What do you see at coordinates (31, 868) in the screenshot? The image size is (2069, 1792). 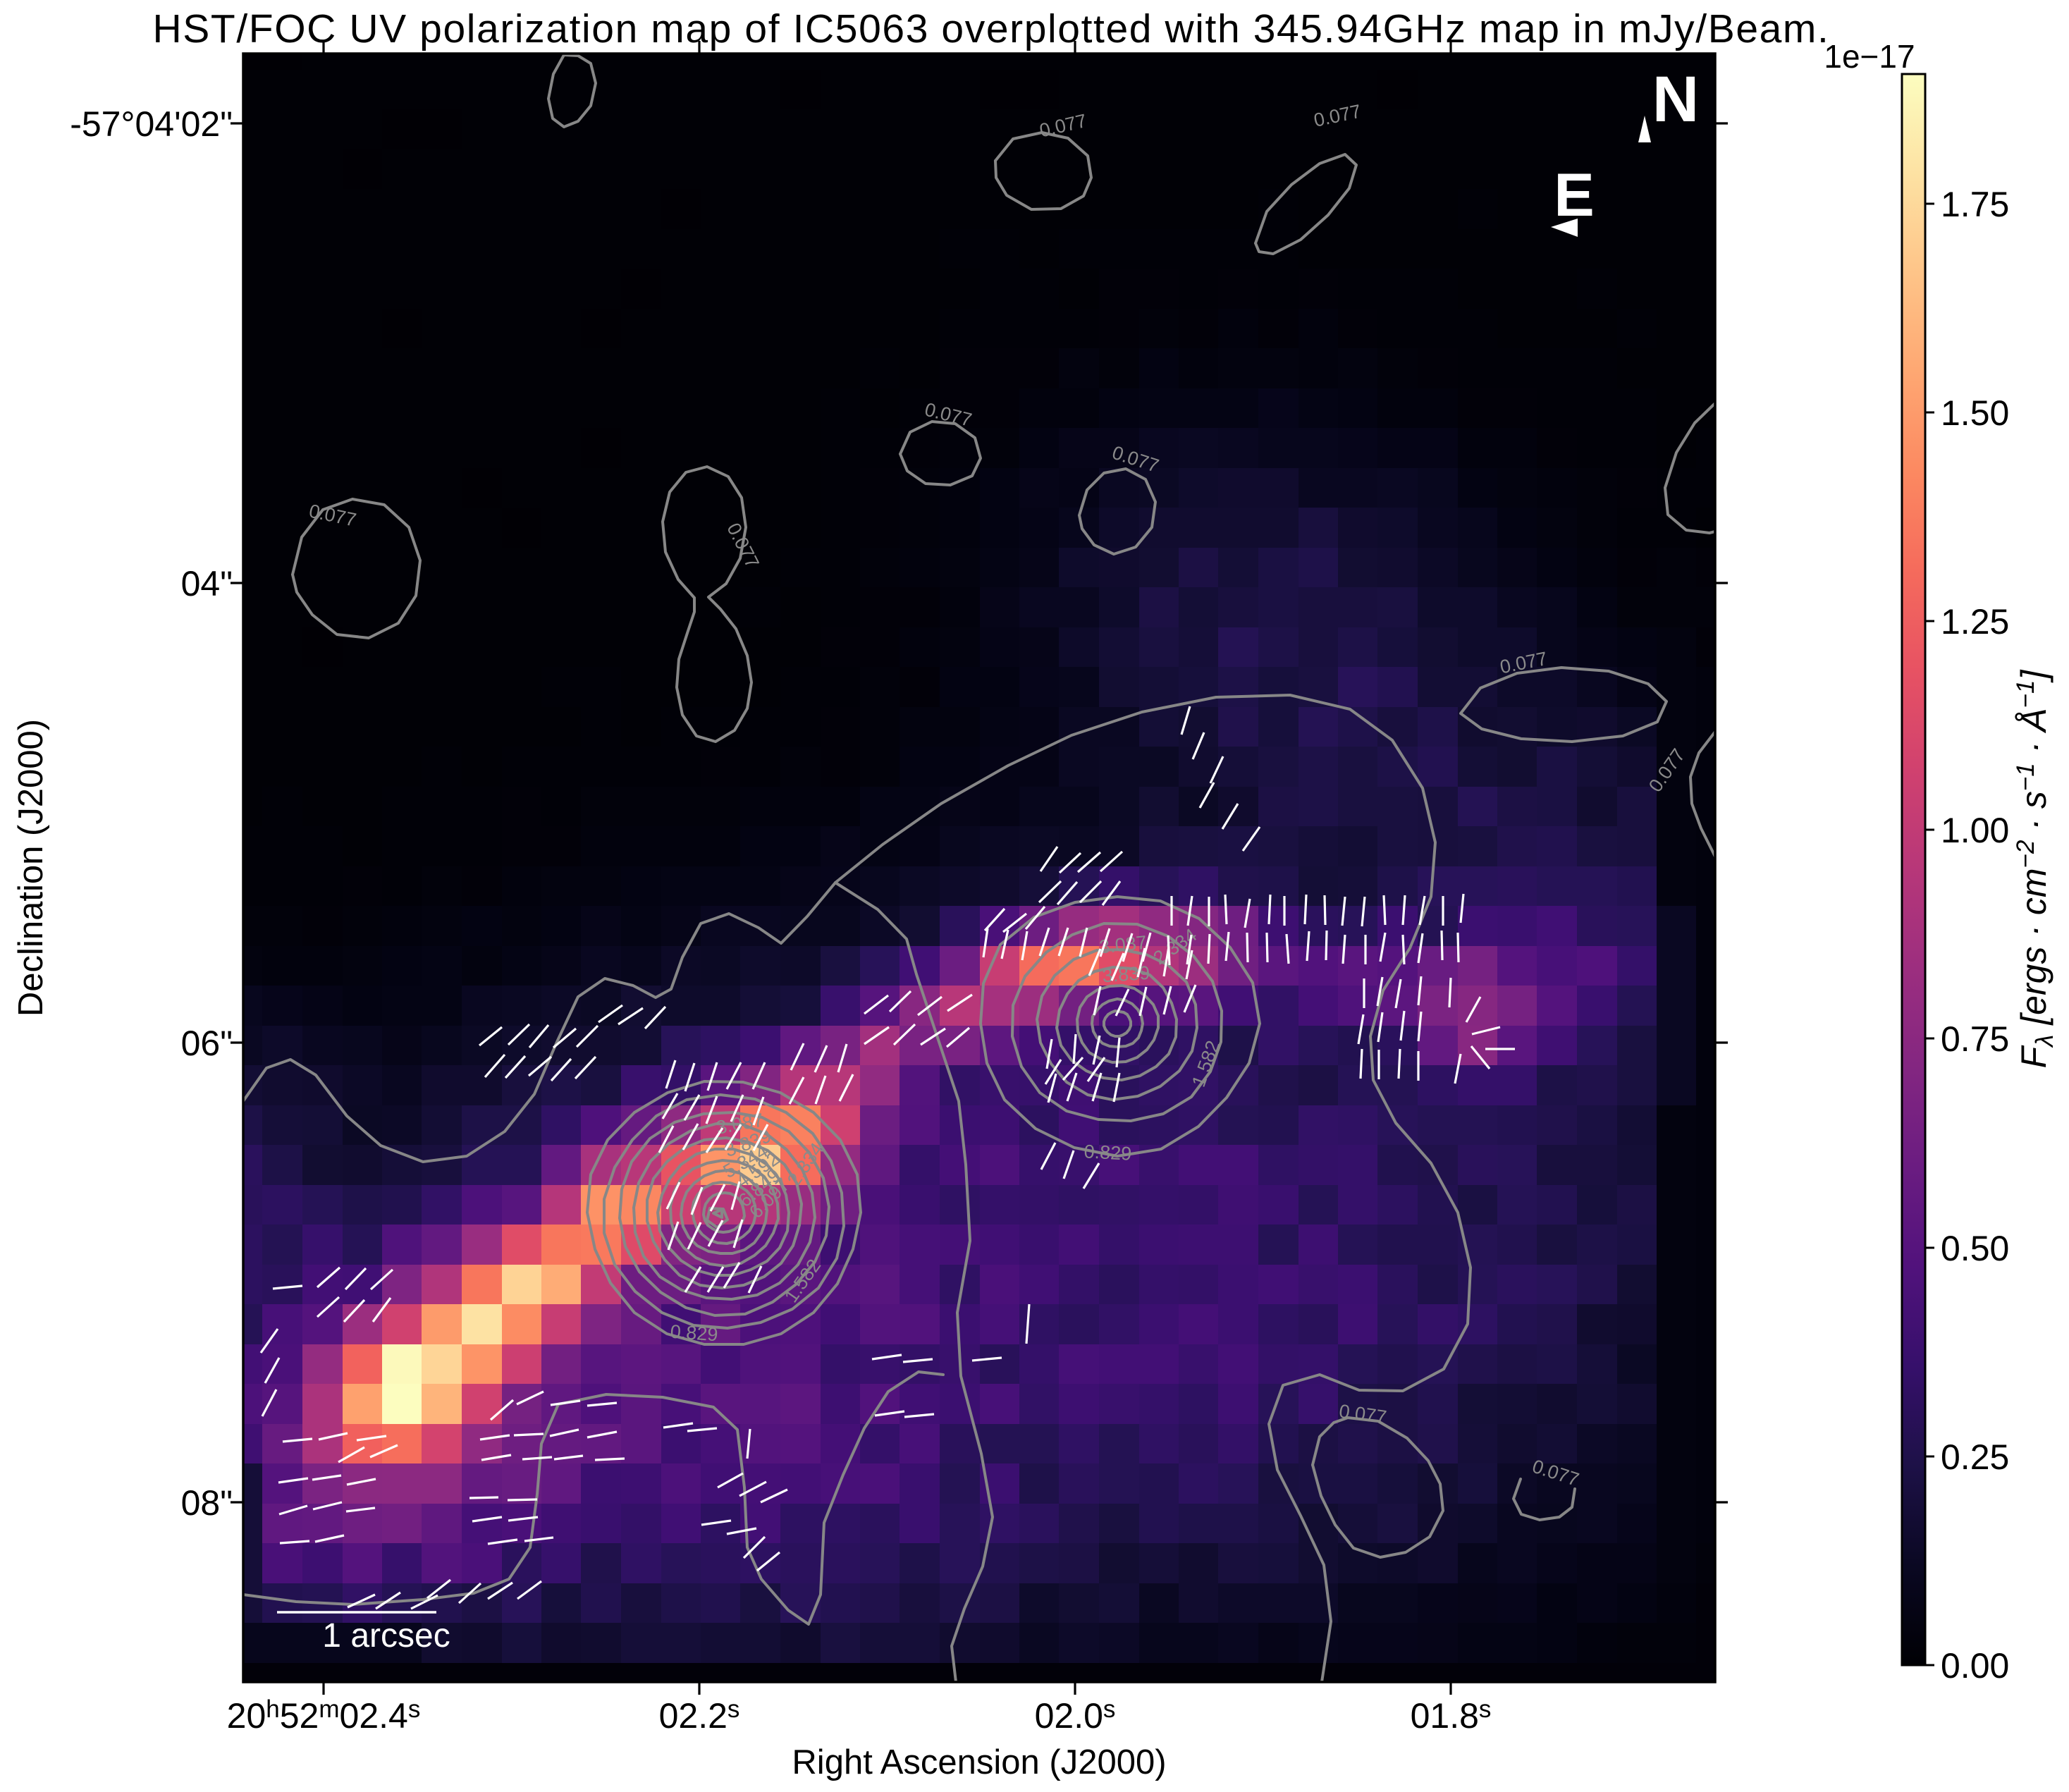 I see `svg-text: Declination (J2000)` at bounding box center [31, 868].